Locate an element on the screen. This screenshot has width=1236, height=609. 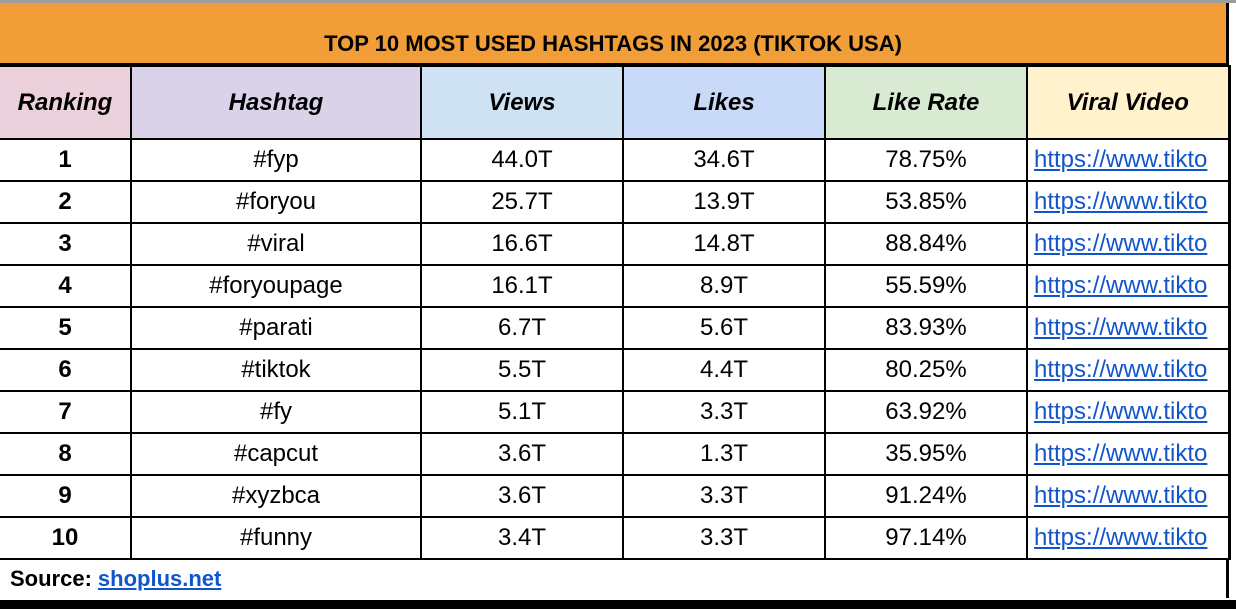
cell-hashtag: #xyzbca is located at coordinates (276, 496).